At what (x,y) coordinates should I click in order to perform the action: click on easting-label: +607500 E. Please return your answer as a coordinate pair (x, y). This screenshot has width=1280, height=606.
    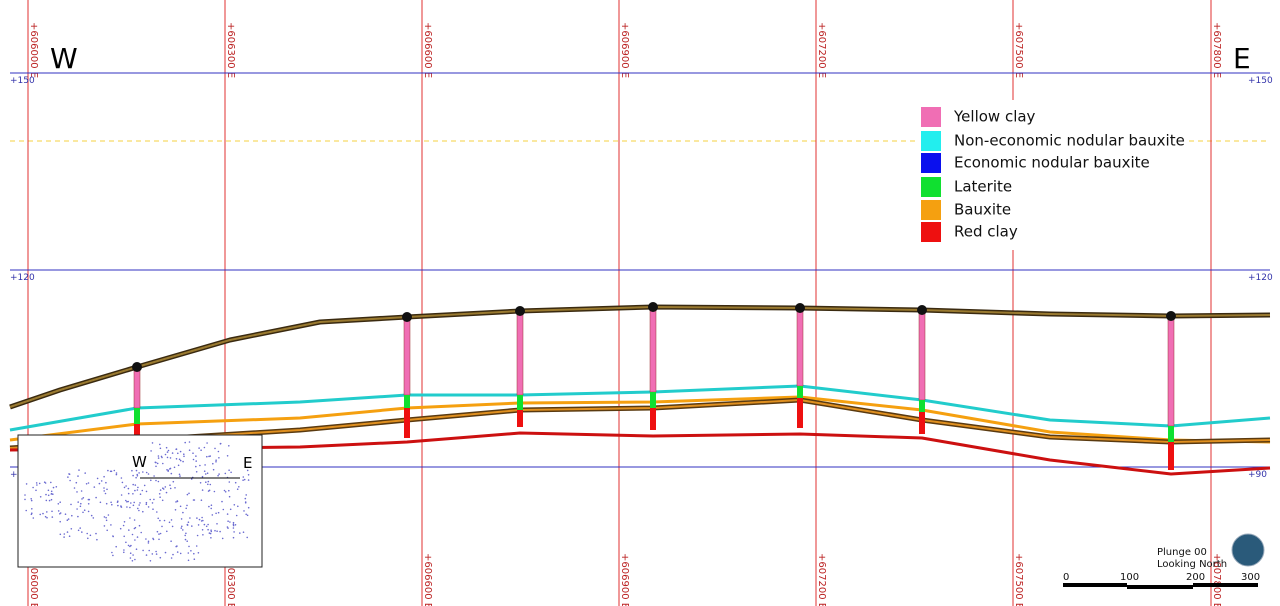
    Looking at the image, I should click on (1018, 50).